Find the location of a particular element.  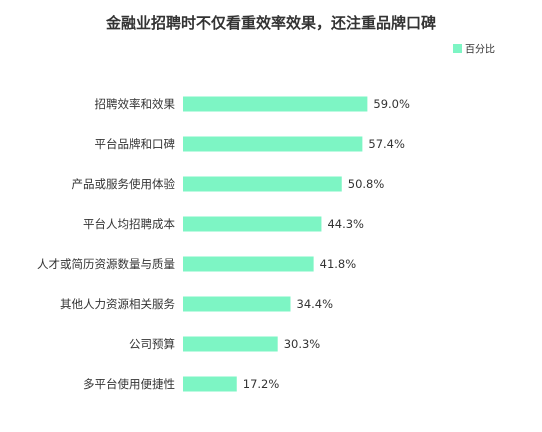

value-label: 30.3% is located at coordinates (302, 344).